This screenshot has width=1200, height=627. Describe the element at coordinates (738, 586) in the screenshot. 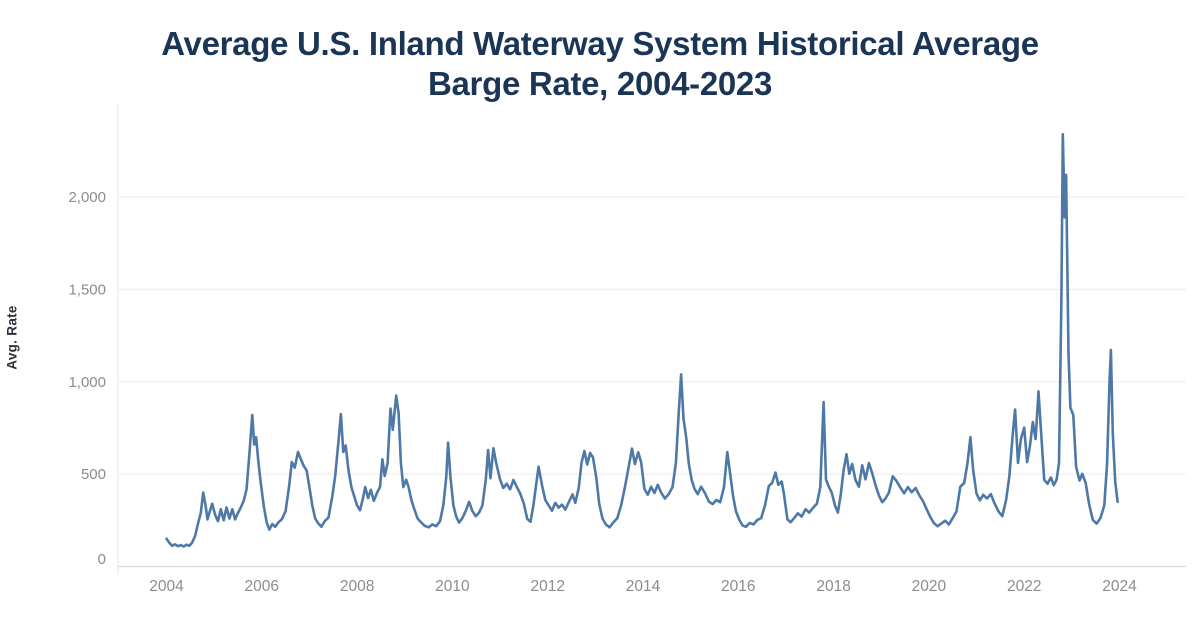

I see `x-tick-label: 2016` at that location.